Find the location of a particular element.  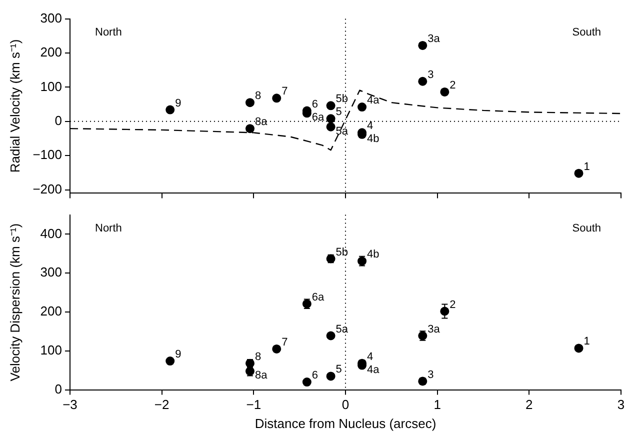

x-tick-label: 2 is located at coordinates (529, 404).